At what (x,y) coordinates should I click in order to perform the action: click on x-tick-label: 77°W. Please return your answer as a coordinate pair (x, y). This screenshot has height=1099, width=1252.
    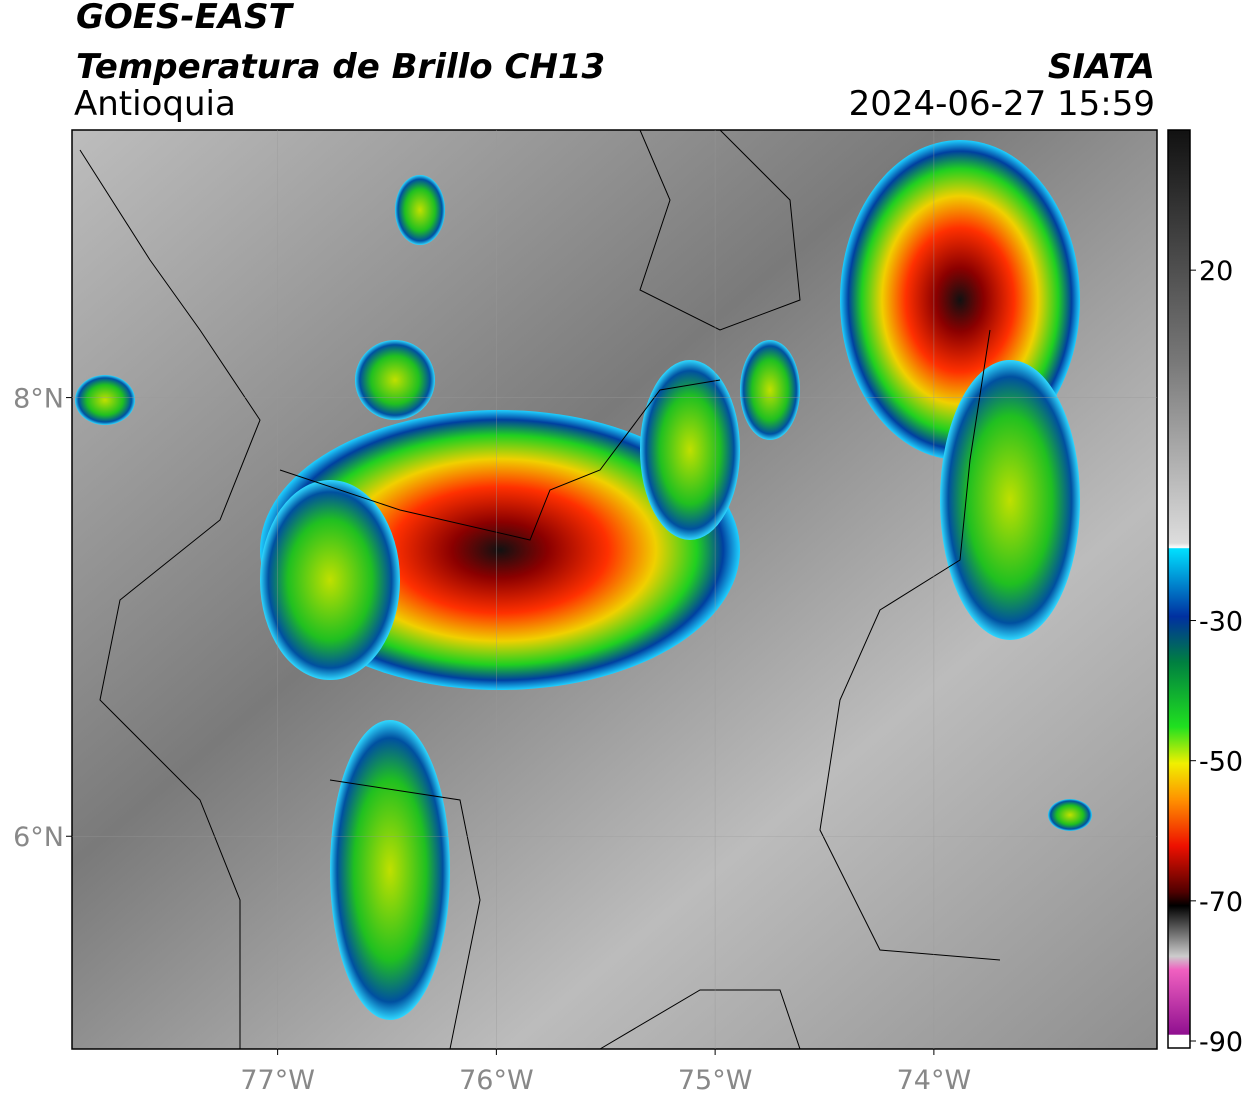
    Looking at the image, I should click on (277, 1080).